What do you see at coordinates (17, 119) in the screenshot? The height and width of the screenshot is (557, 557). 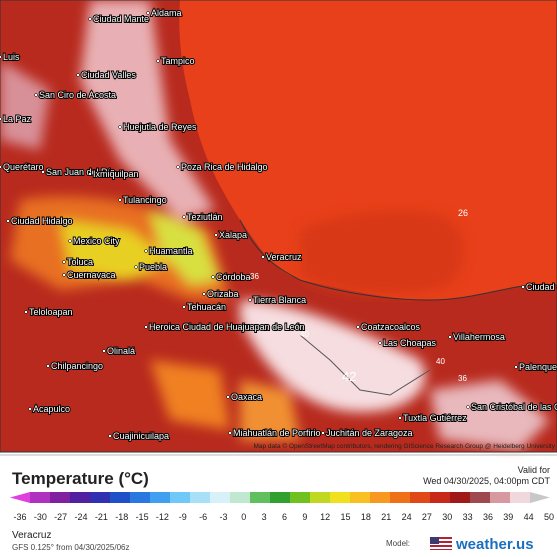 I see `city-label: La Paz` at bounding box center [17, 119].